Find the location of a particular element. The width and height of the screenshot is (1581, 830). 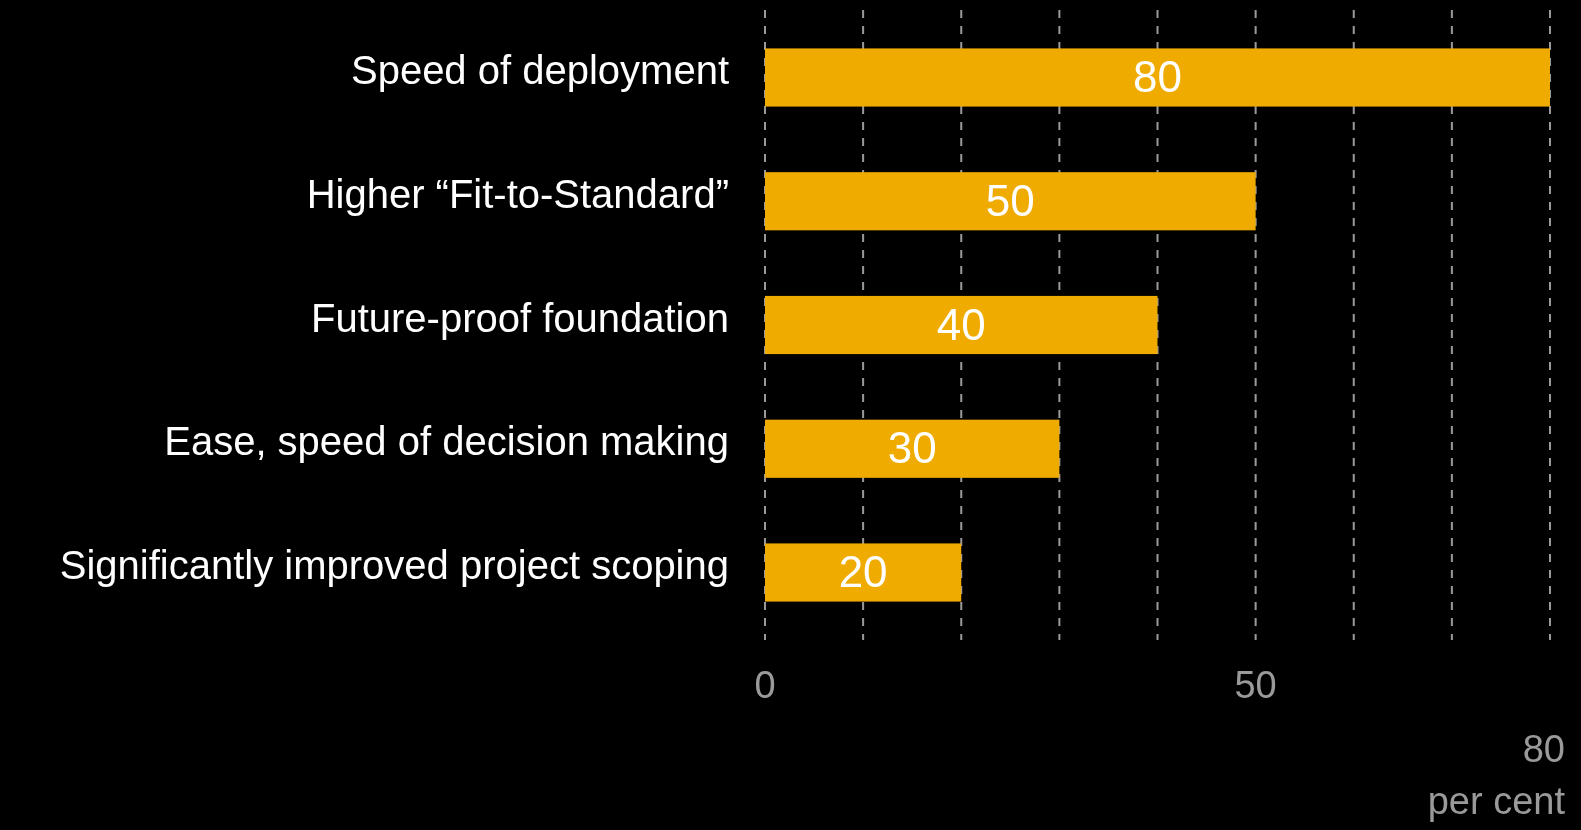

y-tick-label: Future-proof foundation is located at coordinates (519, 317).